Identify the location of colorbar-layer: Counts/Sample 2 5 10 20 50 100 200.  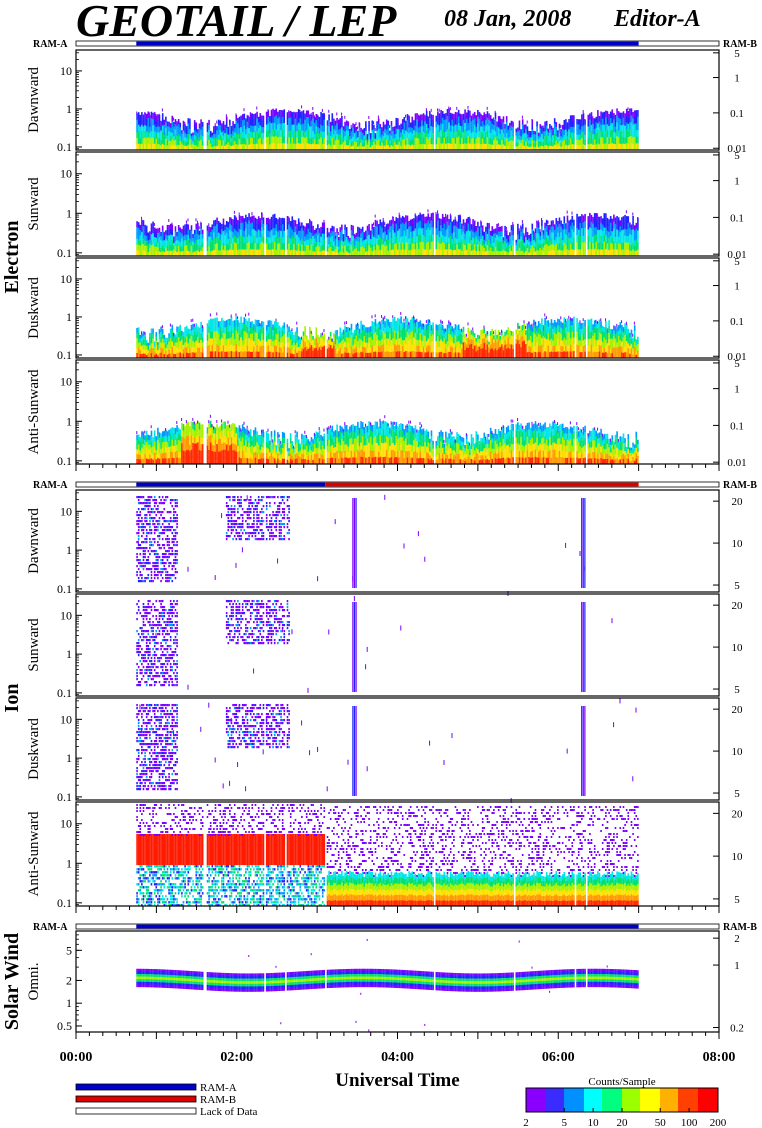
(625, 1102).